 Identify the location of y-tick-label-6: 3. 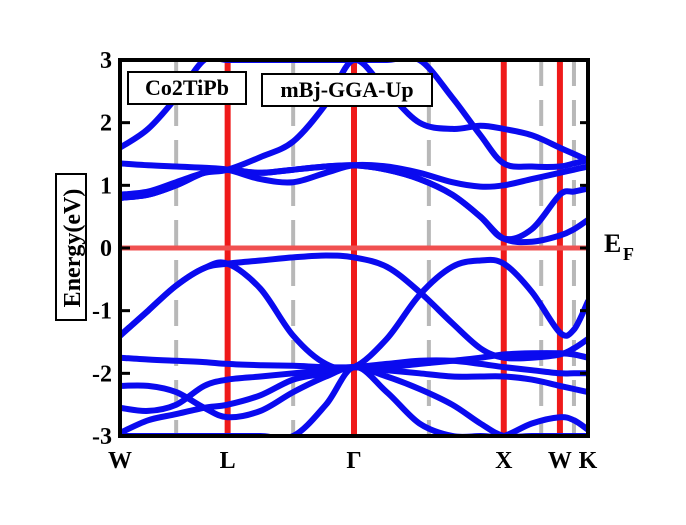
(106, 61).